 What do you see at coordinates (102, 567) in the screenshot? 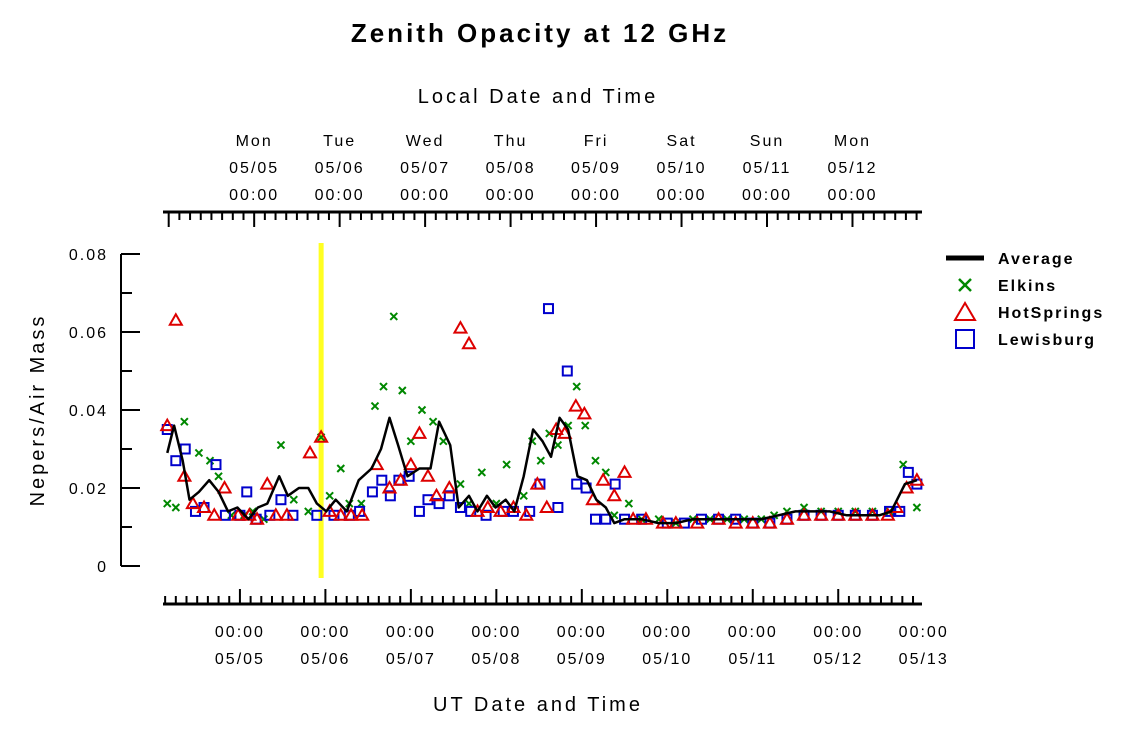
I see `y-tick-label: 0` at bounding box center [102, 567].